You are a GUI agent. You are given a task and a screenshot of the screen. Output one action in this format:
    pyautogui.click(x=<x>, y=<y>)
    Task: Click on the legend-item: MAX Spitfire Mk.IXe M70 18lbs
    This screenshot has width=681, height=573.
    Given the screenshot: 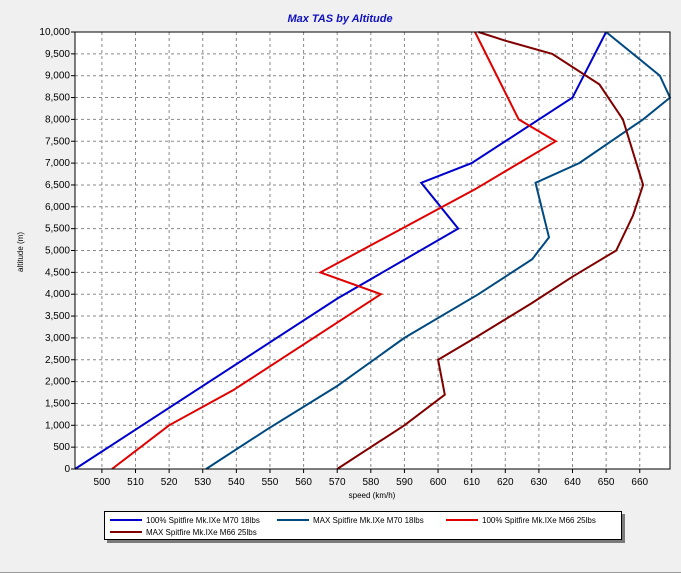 What is the action you would take?
    pyautogui.click(x=350, y=520)
    